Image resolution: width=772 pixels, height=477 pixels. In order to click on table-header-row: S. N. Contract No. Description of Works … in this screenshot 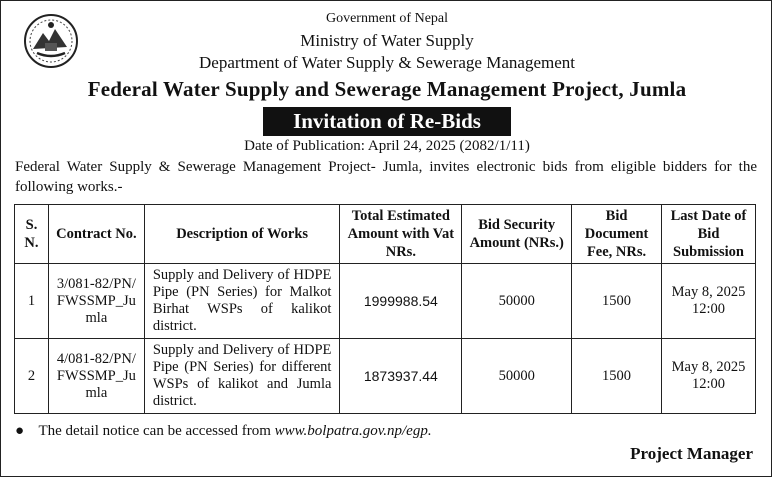, I will do `click(385, 234)`.